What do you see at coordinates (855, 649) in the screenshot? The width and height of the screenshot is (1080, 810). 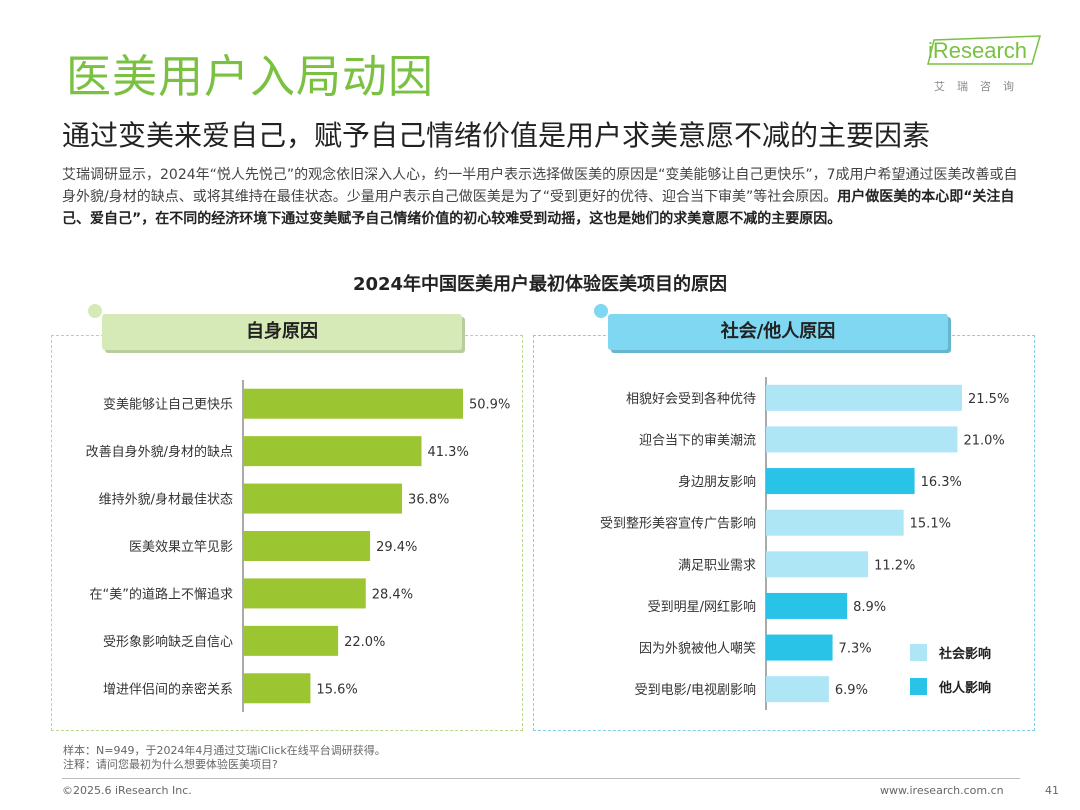 I see `value-label: 7.3%` at bounding box center [855, 649].